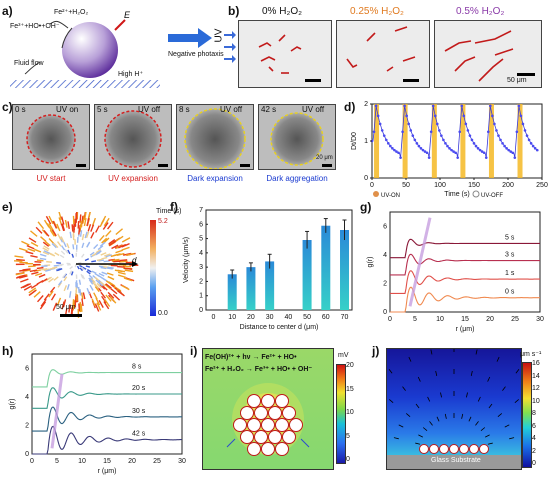 The image size is (550, 486). Describe the element at coordinates (385, 255) in the screenshot. I see `g-ytick-label-2: 4` at that location.